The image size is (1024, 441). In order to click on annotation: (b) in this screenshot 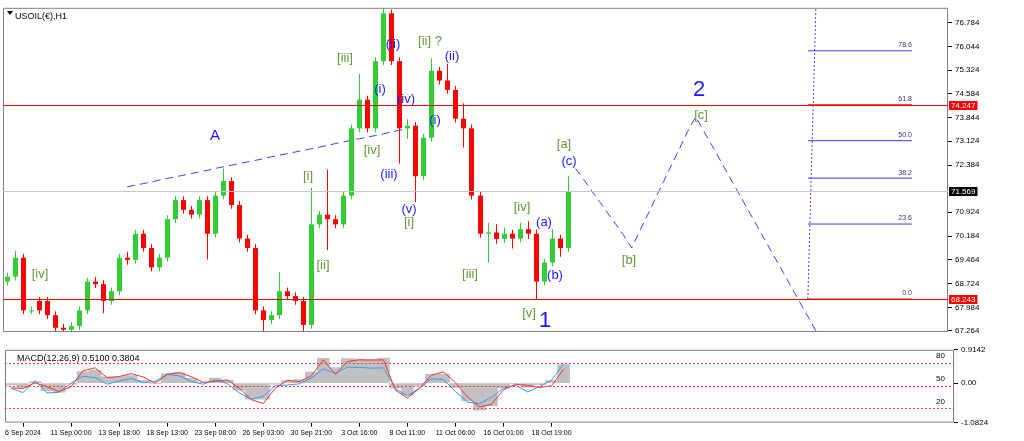, I will do `click(555, 274)`.